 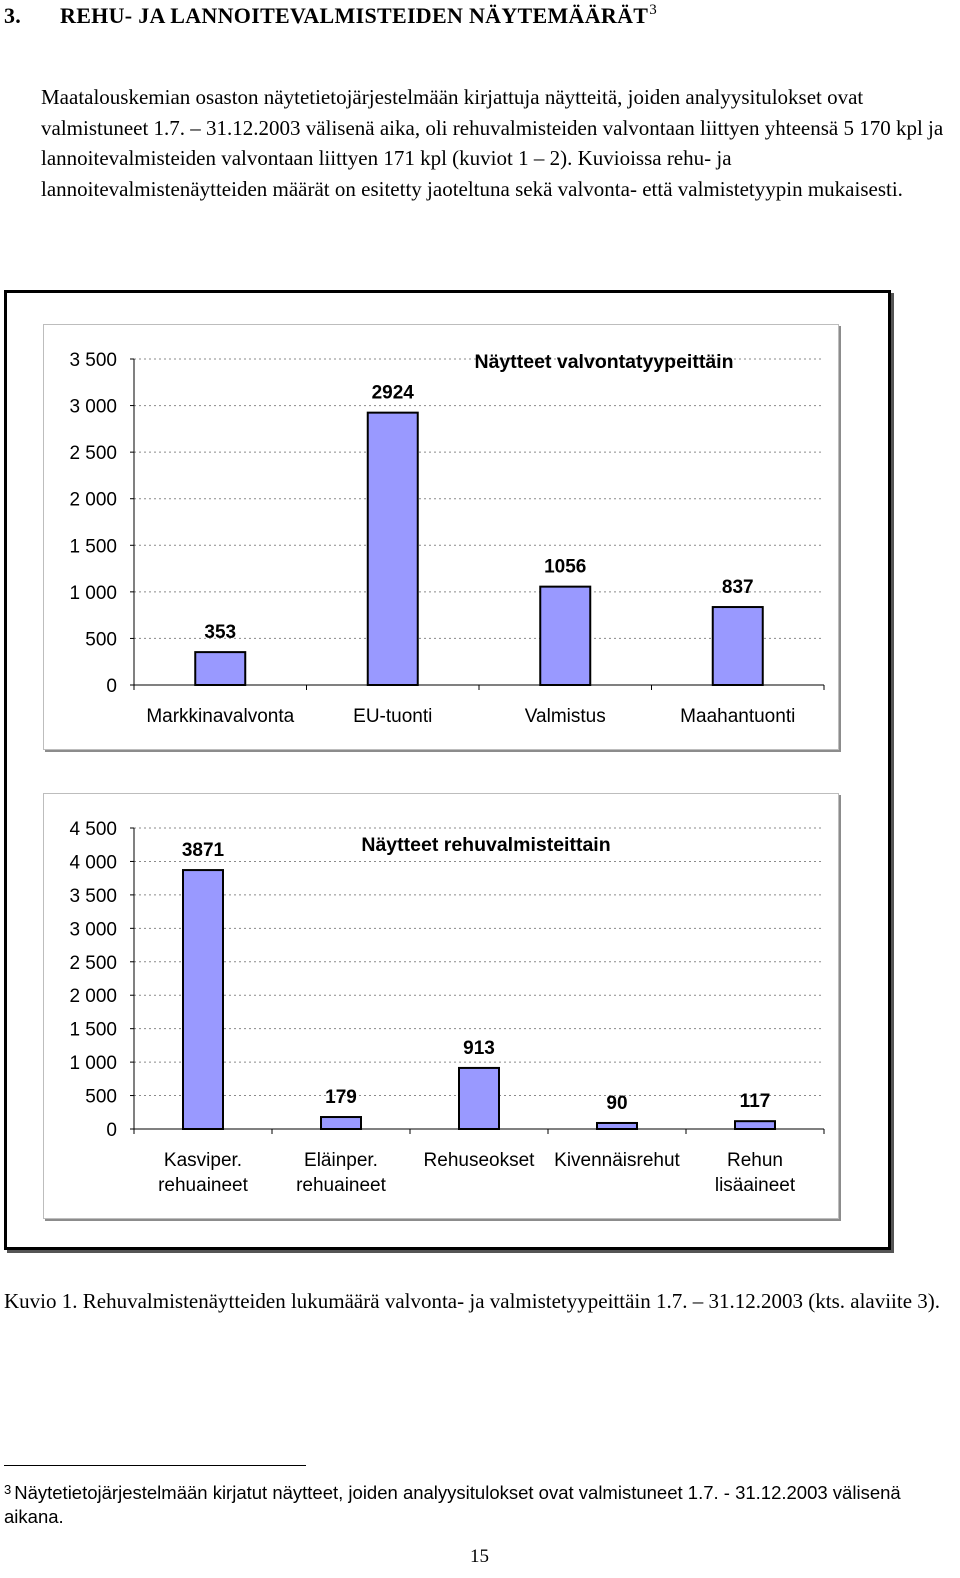 I want to click on chart-title: Näytteet valvontatyypeittäin, so click(x=604, y=362).